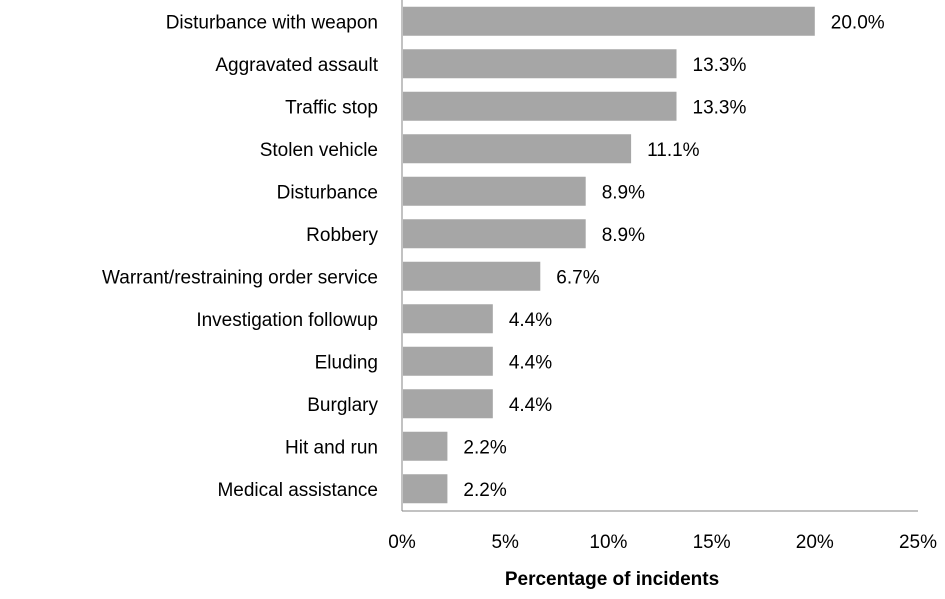 This screenshot has height=599, width=945. Describe the element at coordinates (815, 542) in the screenshot. I see `x-tick-label: 20%` at that location.